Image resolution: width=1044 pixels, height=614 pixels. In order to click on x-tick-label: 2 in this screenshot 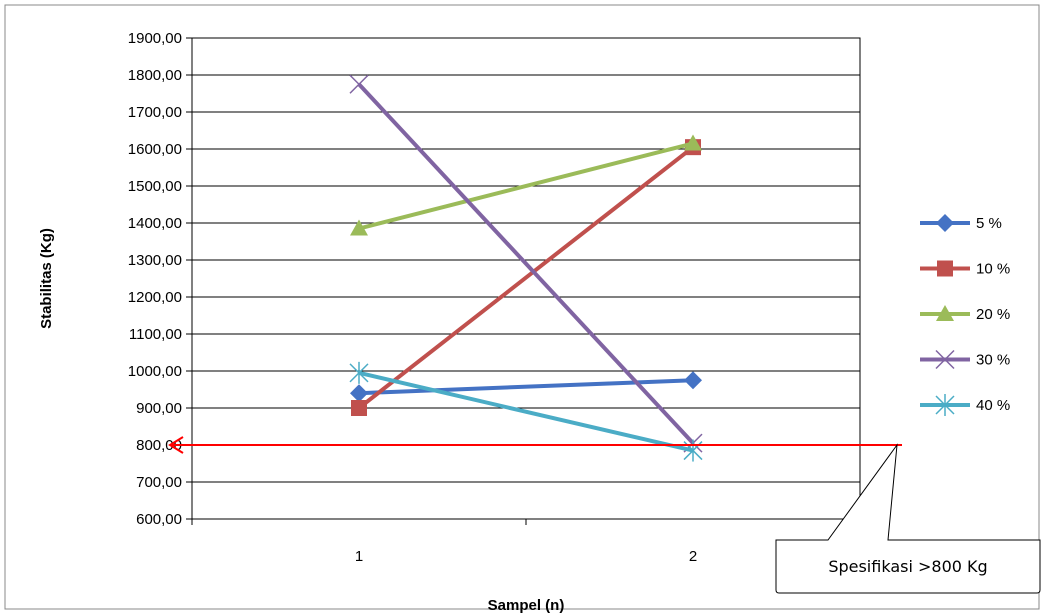, I will do `click(693, 556)`.